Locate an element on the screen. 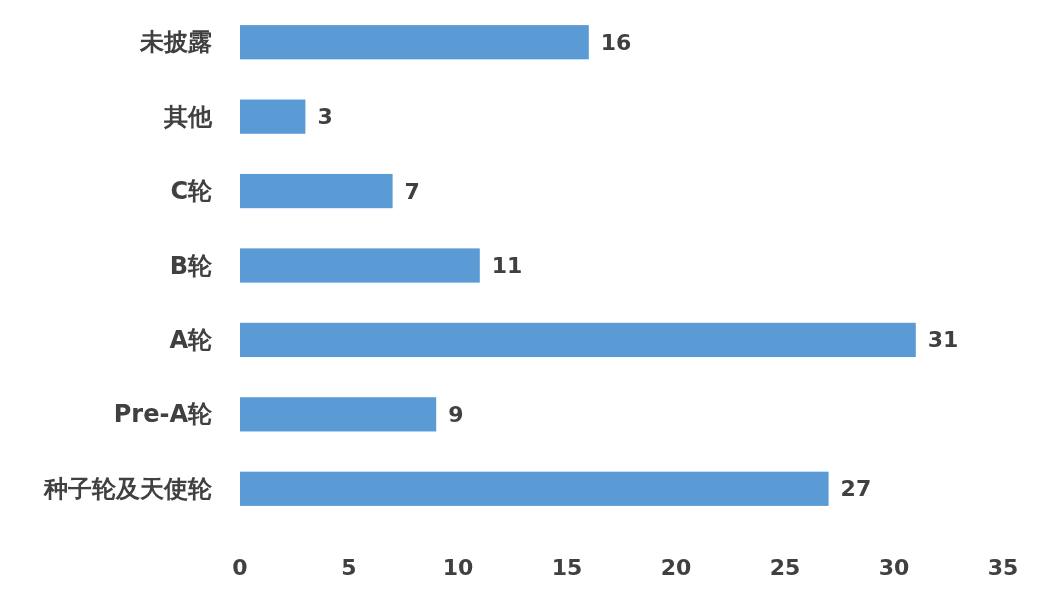  tick-label: 10 is located at coordinates (458, 567).